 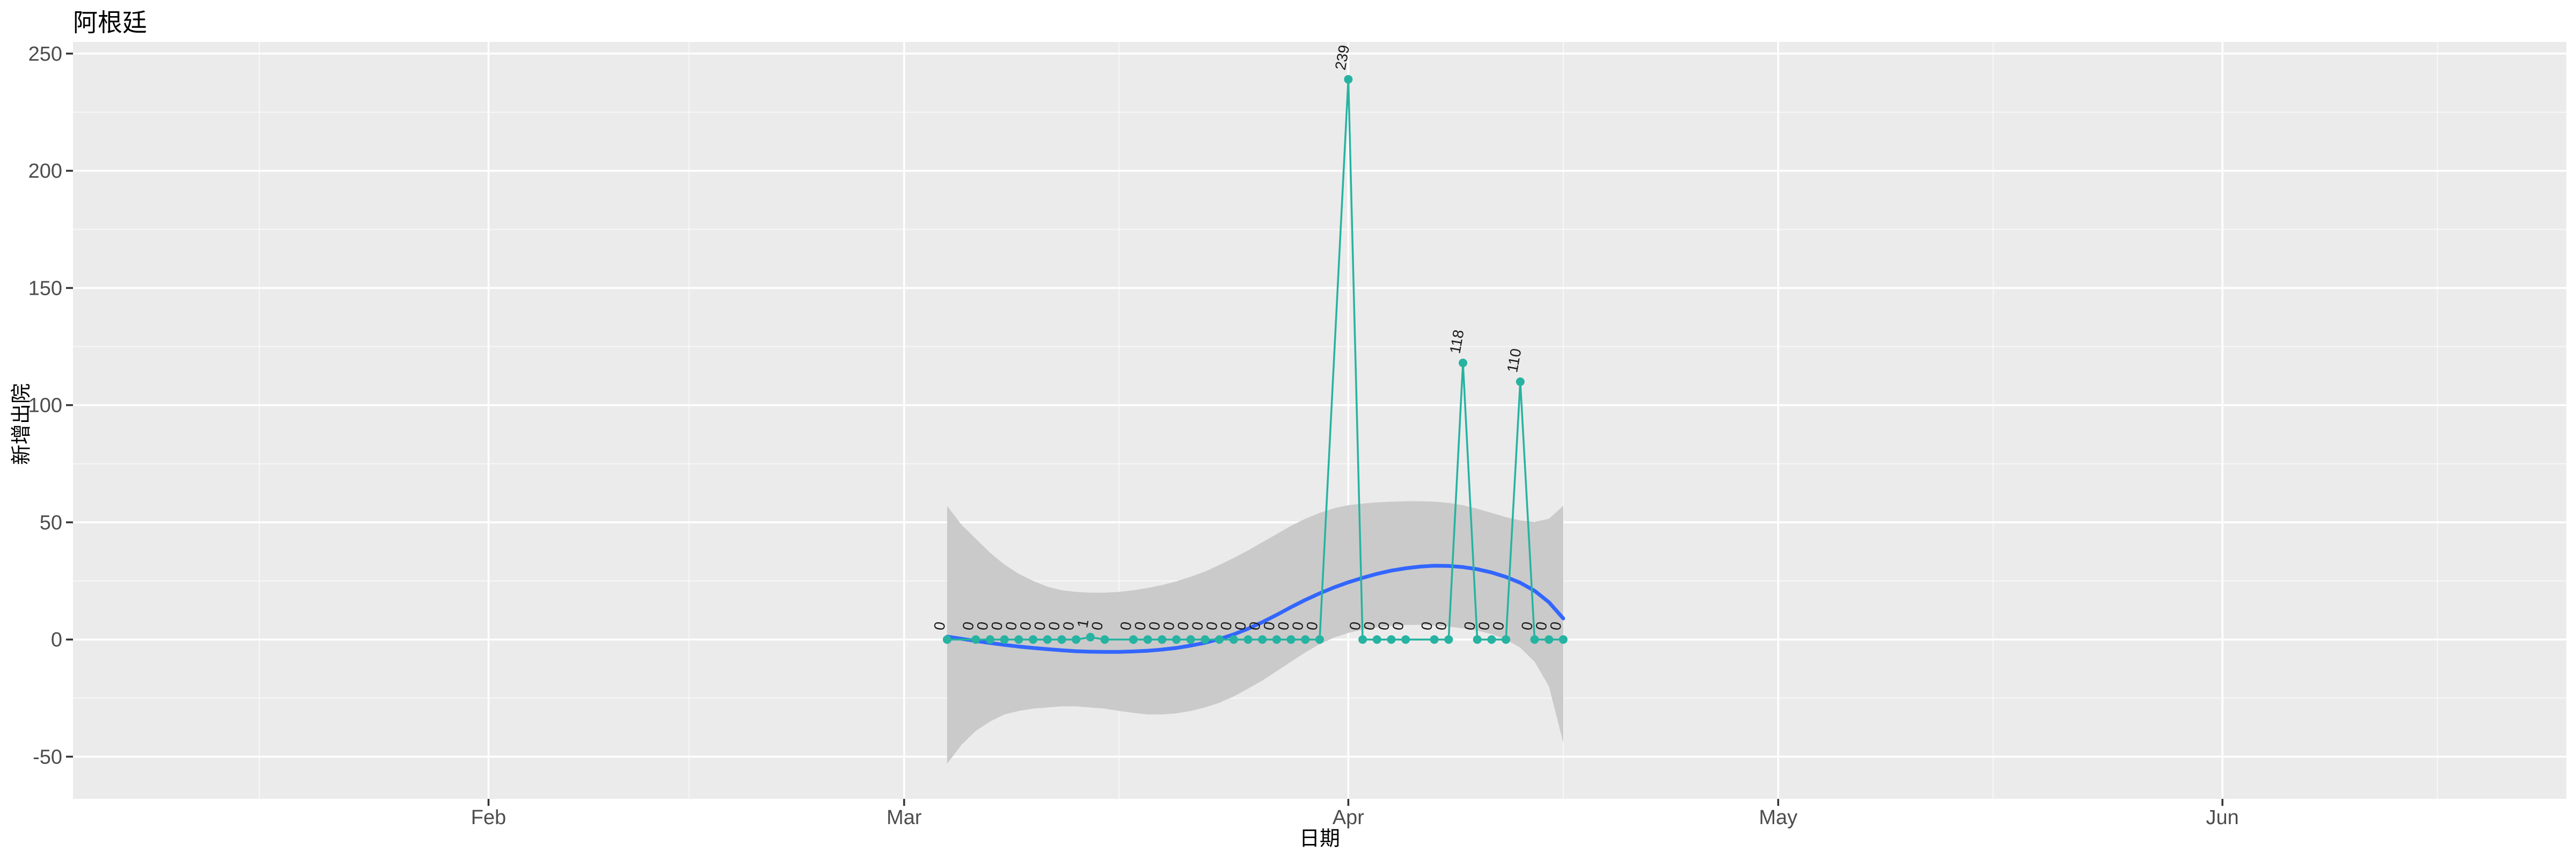 What do you see at coordinates (45, 171) in the screenshot?
I see `svg-text: 200` at bounding box center [45, 171].